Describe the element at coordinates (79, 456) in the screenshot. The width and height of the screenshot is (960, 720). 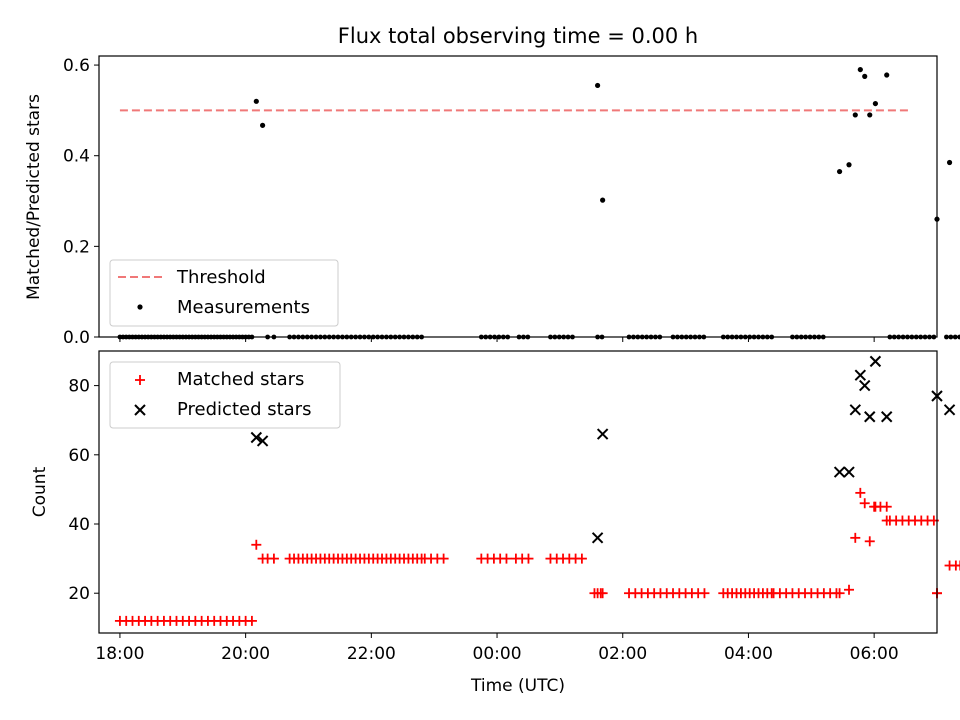
I see `bottom-y-tick-label: 60` at that location.